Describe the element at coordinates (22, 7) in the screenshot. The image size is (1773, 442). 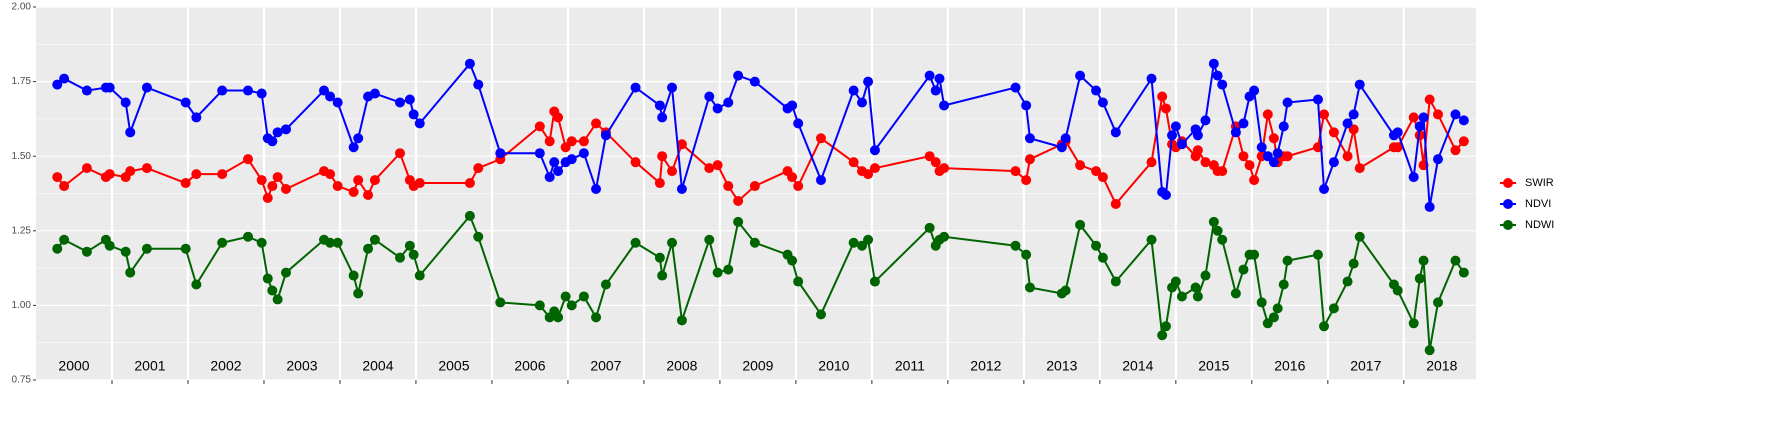
I see `y-tick-label: 2.00` at that location.